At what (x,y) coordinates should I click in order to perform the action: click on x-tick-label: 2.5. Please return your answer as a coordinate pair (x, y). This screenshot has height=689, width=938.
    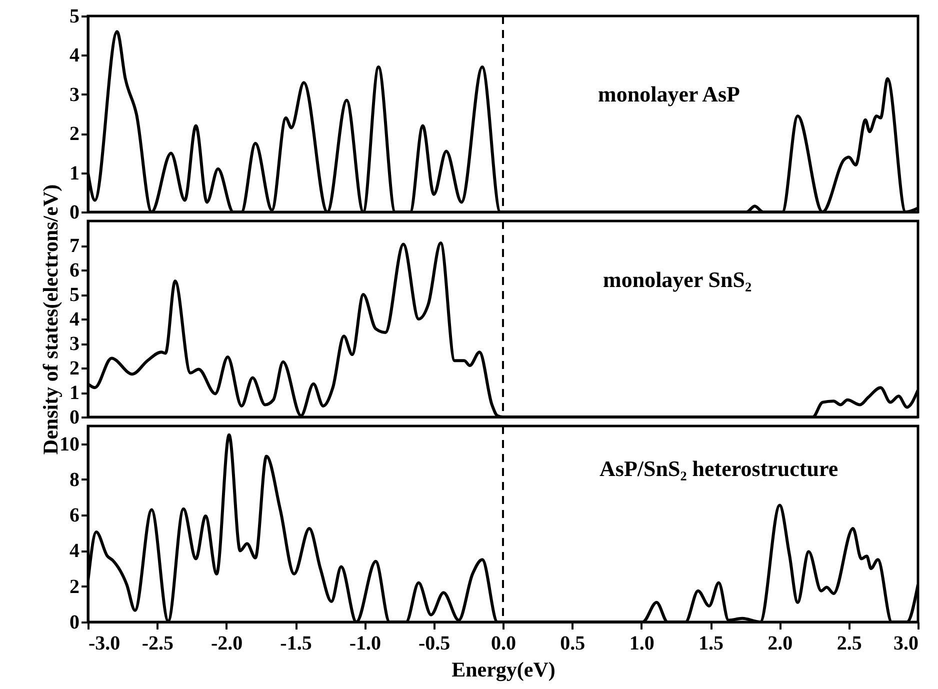
    Looking at the image, I should click on (849, 643).